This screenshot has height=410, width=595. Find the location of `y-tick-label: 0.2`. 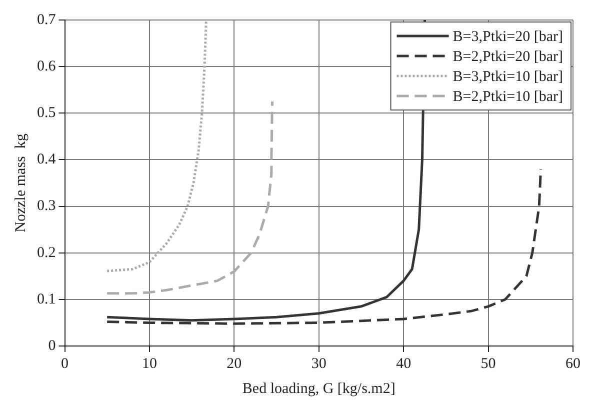

y-tick-label: 0.2 is located at coordinates (46, 252).